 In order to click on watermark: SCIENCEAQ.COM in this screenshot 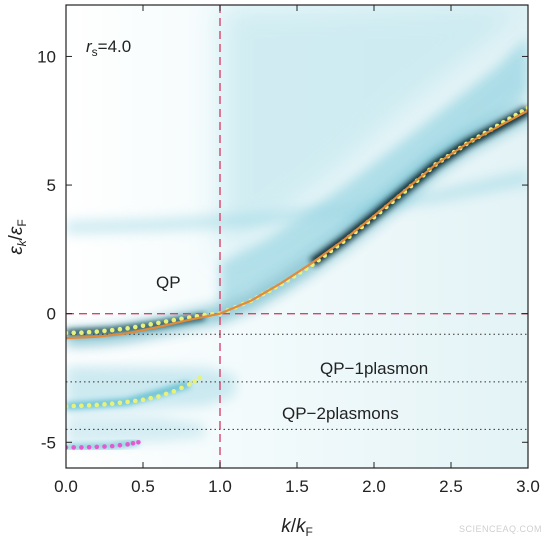, I will do `click(500, 529)`.